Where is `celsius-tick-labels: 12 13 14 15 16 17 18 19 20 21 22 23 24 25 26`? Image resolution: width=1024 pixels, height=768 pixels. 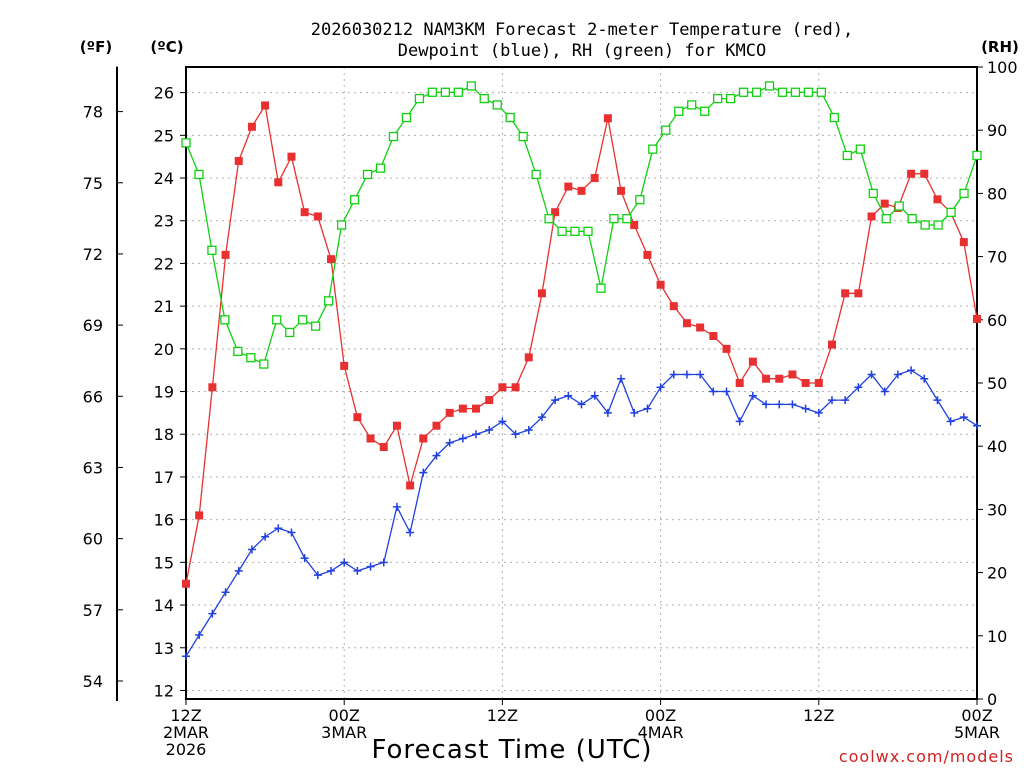 celsius-tick-labels: 12 13 14 15 16 17 18 19 20 21 22 23 24 25 26 is located at coordinates (170, 392).